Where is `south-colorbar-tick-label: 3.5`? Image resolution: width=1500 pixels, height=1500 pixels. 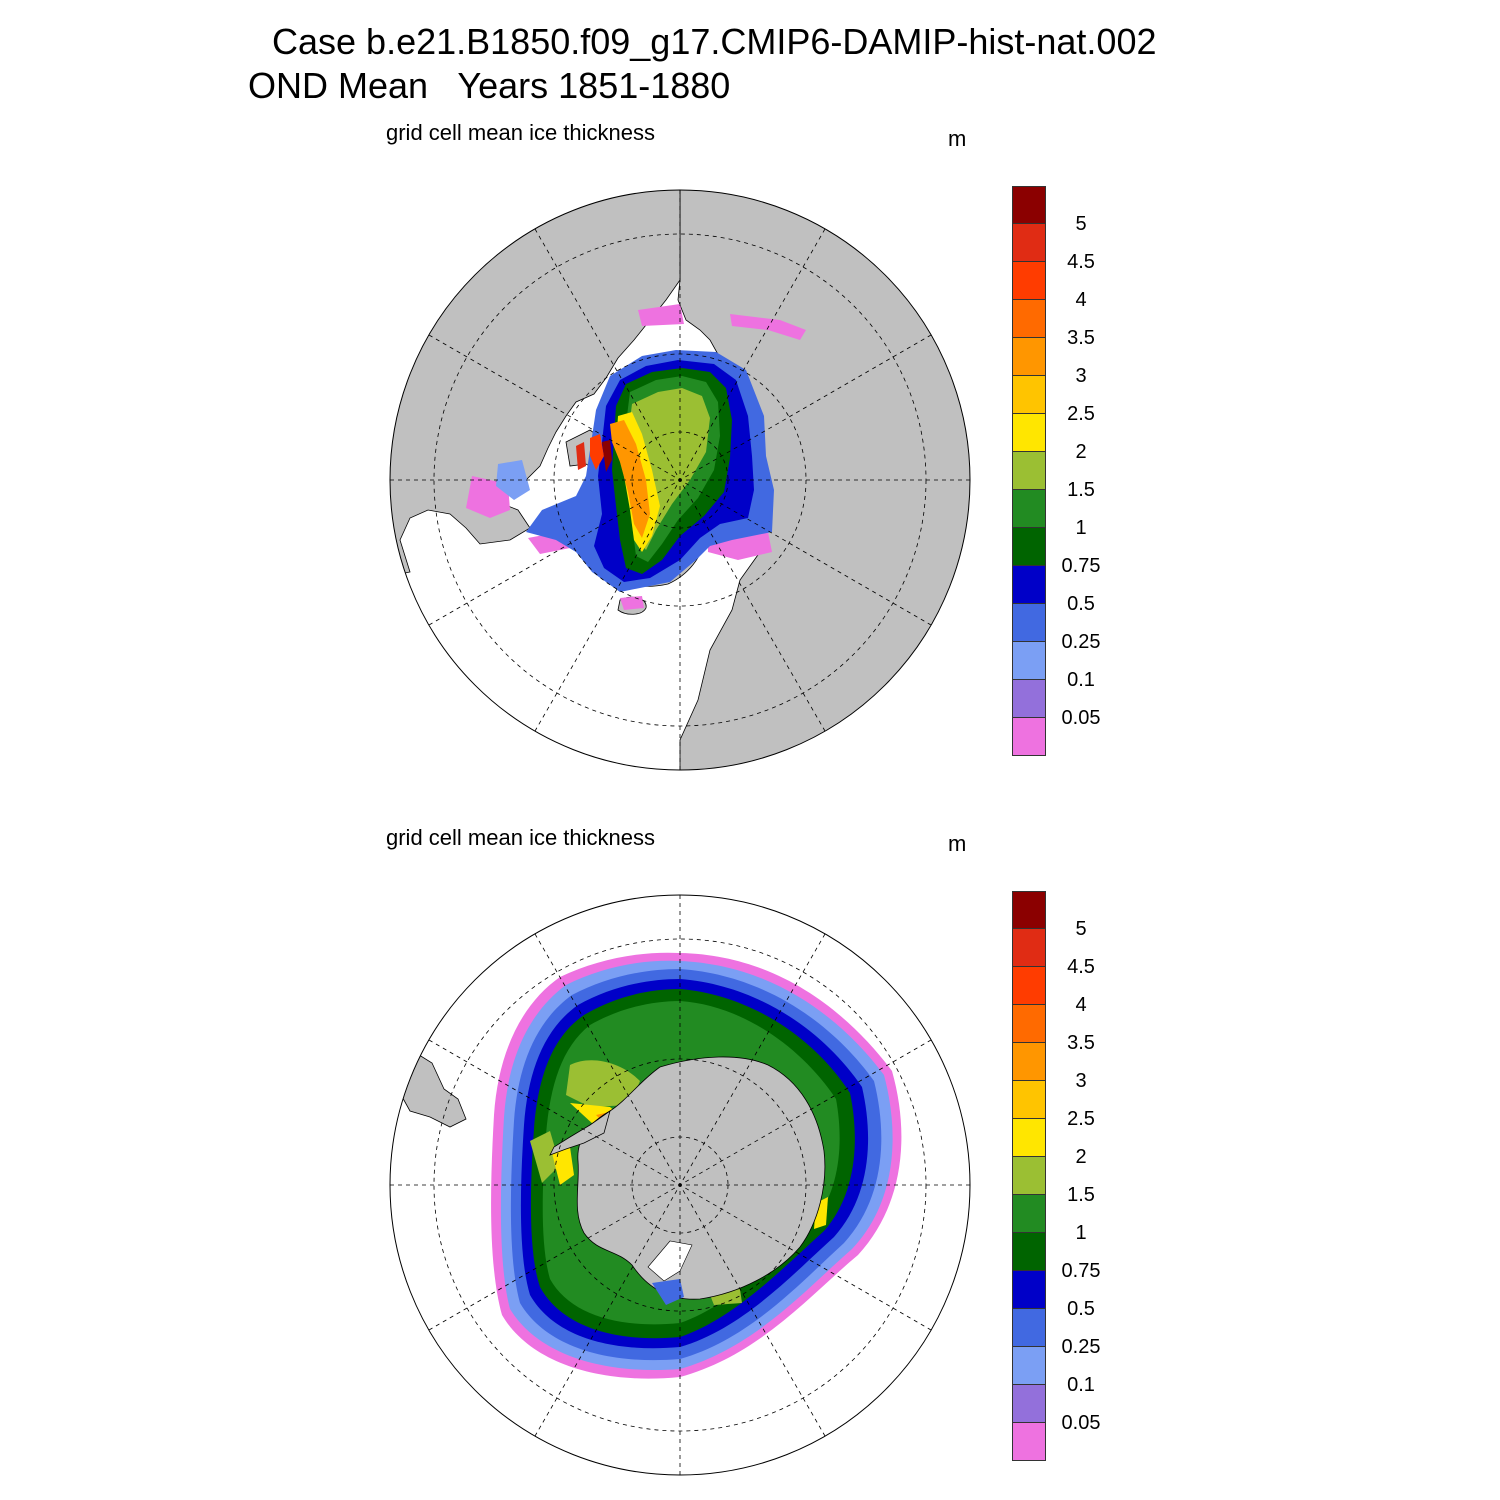
south-colorbar-tick-label: 3.5 is located at coordinates (1081, 1043).